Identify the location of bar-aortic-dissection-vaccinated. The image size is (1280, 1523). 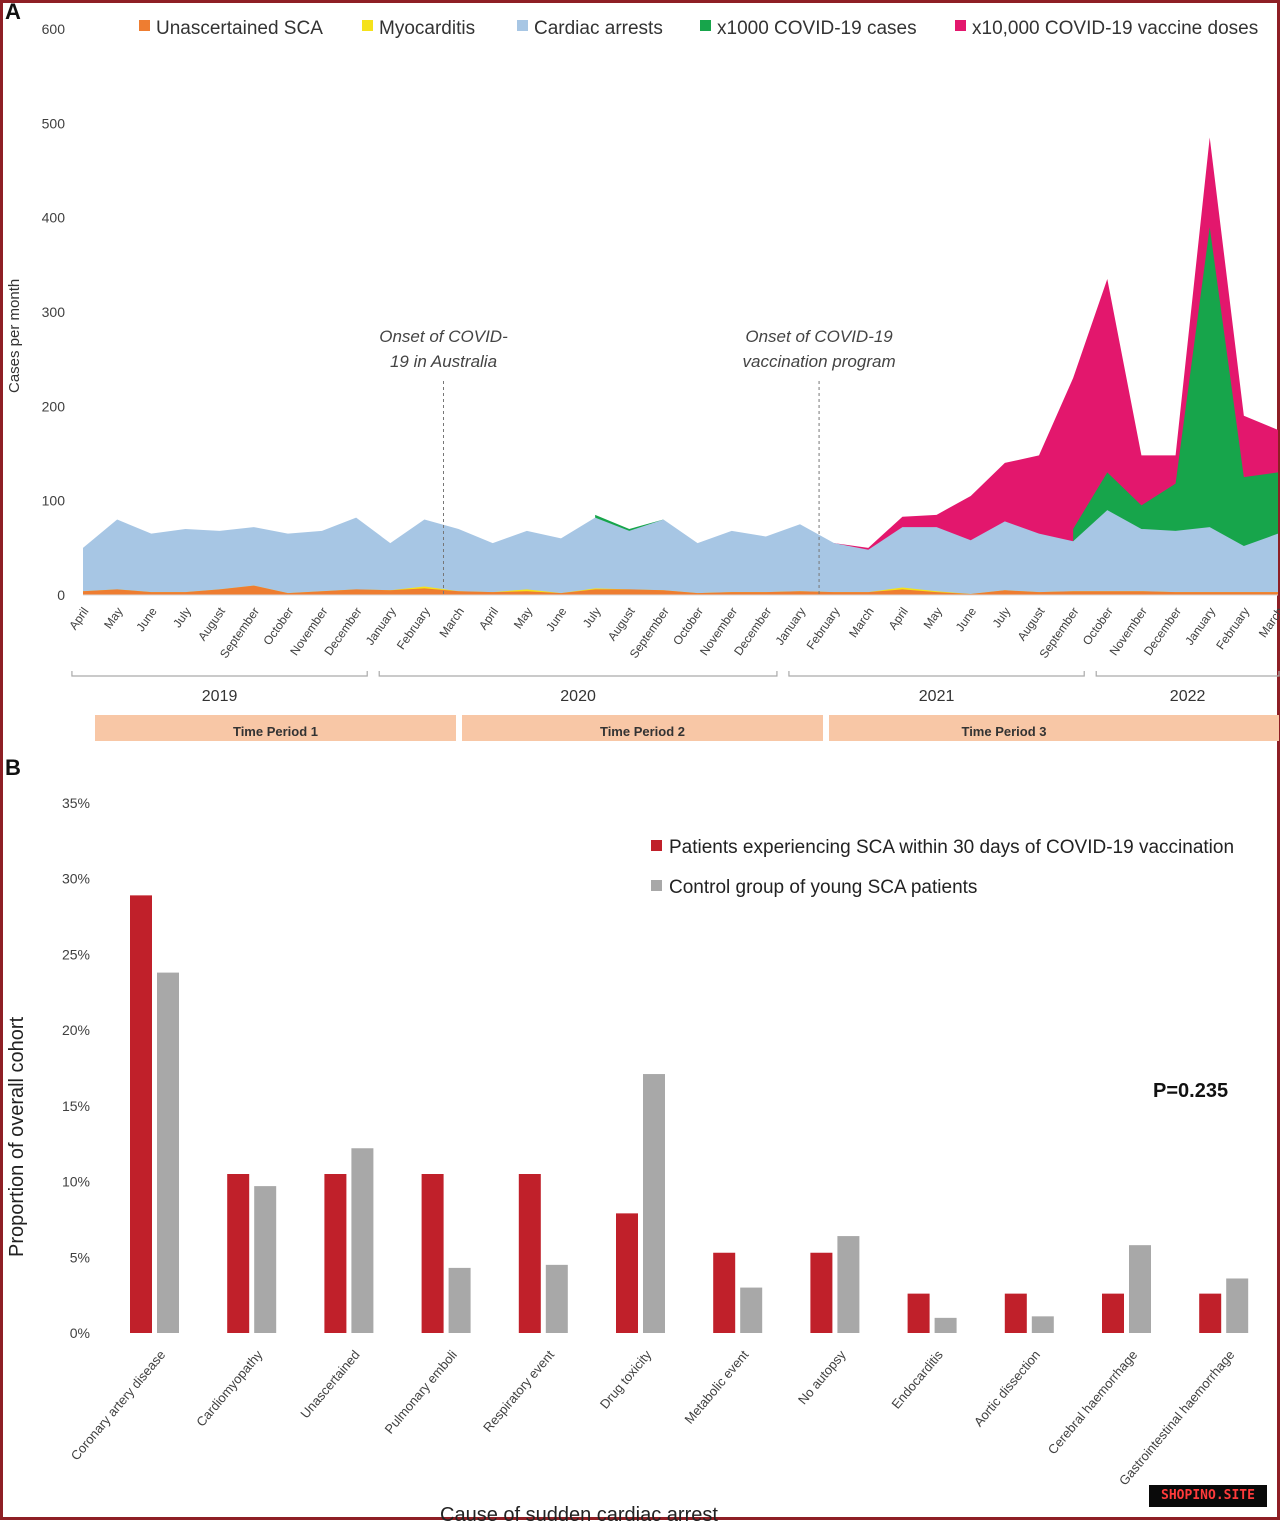
(1015, 1313).